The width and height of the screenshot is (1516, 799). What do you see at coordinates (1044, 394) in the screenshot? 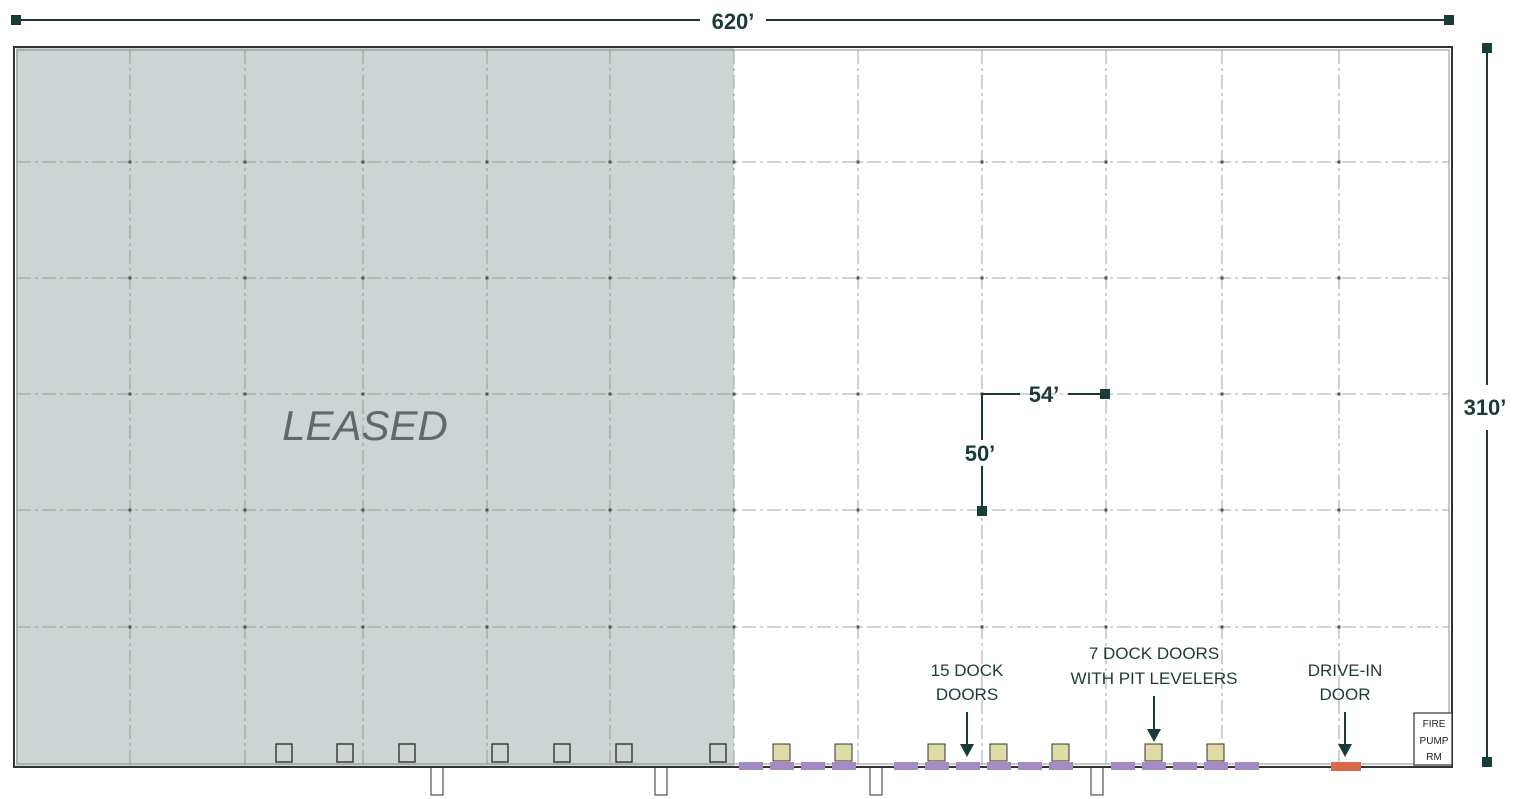
I see `bay-width-label: 54’` at bounding box center [1044, 394].